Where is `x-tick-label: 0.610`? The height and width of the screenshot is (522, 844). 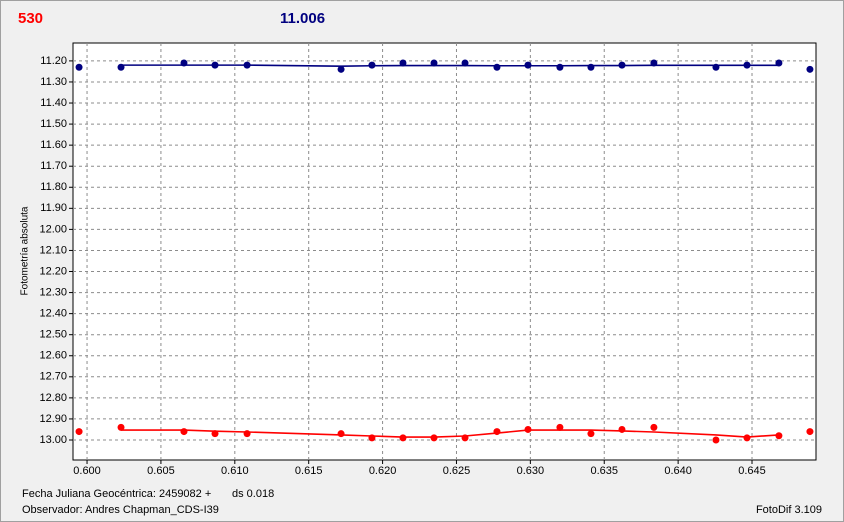
x-tick-label: 0.610 is located at coordinates (235, 471).